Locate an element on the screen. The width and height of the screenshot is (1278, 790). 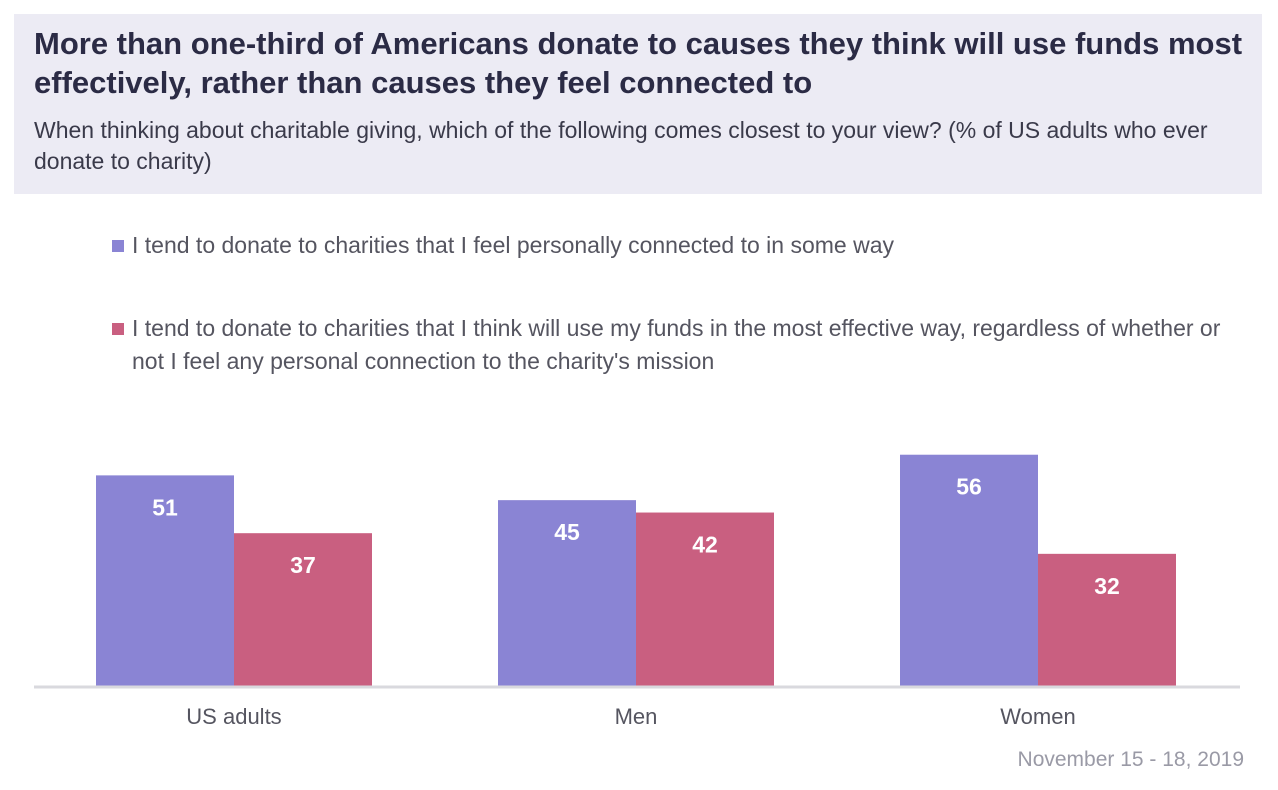
data-label-men-series-2: 42 is located at coordinates (705, 545).